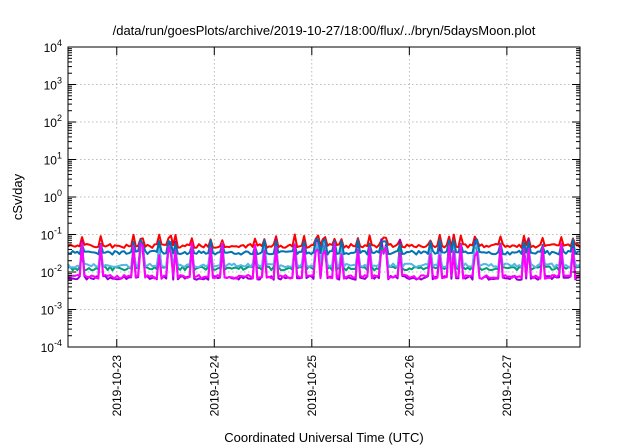 The image size is (640, 448). What do you see at coordinates (214, 386) in the screenshot?
I see `x-tick-label: 2019-10-24` at bounding box center [214, 386].